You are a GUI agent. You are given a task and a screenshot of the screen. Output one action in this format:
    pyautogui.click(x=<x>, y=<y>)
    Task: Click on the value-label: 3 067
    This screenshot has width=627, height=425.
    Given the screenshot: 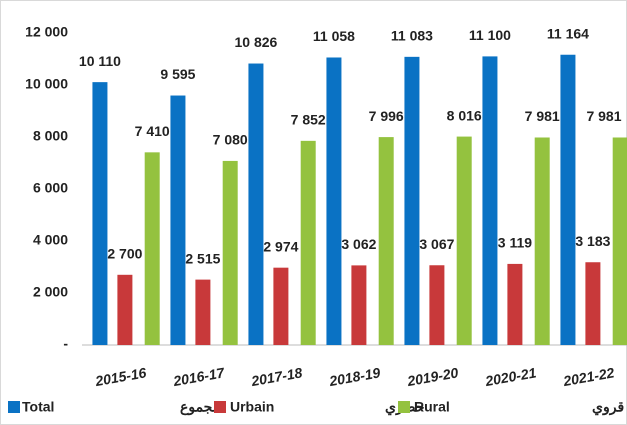 What is the action you would take?
    pyautogui.click(x=436, y=244)
    